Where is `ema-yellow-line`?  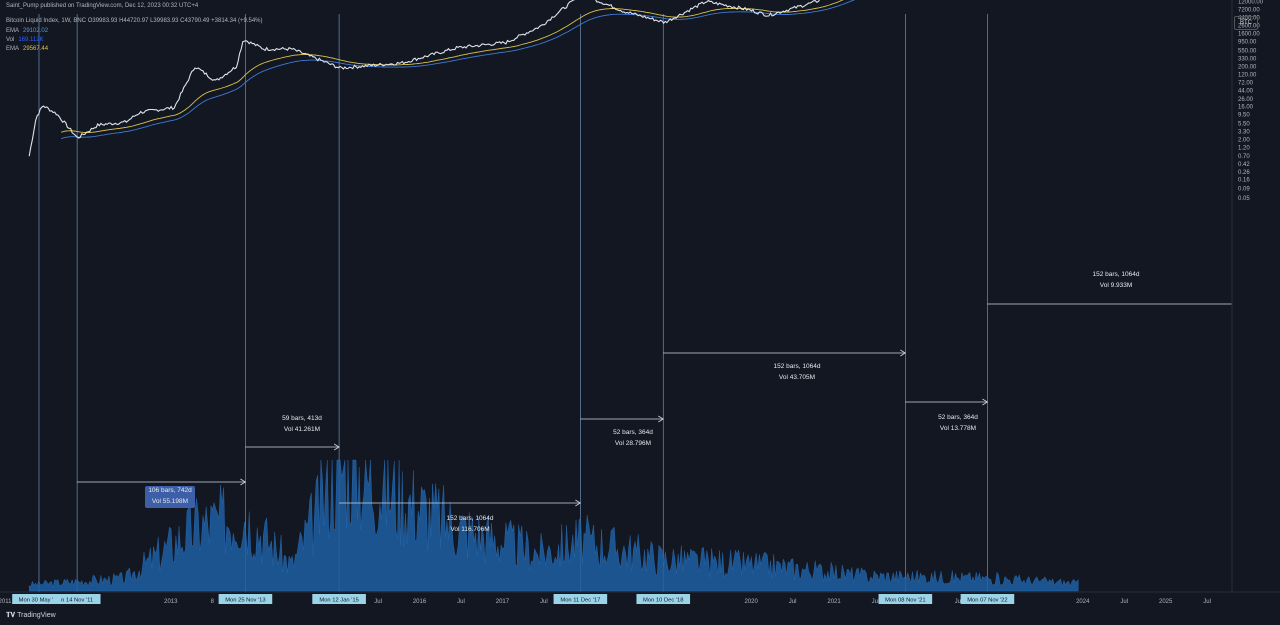 ema-yellow-line is located at coordinates (452, 66).